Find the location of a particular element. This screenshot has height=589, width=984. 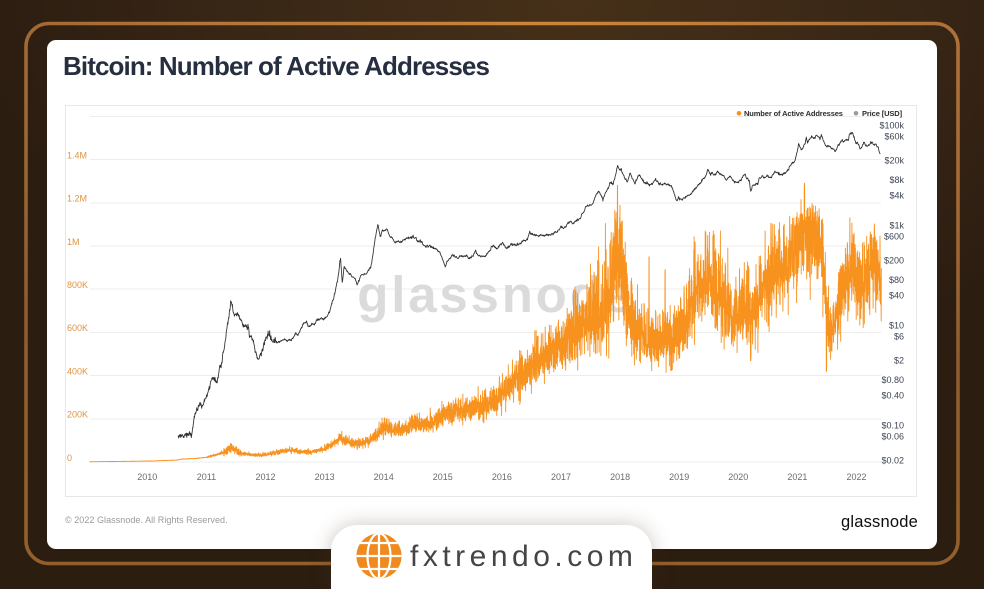

svg-text: $60k is located at coordinates (894, 137).